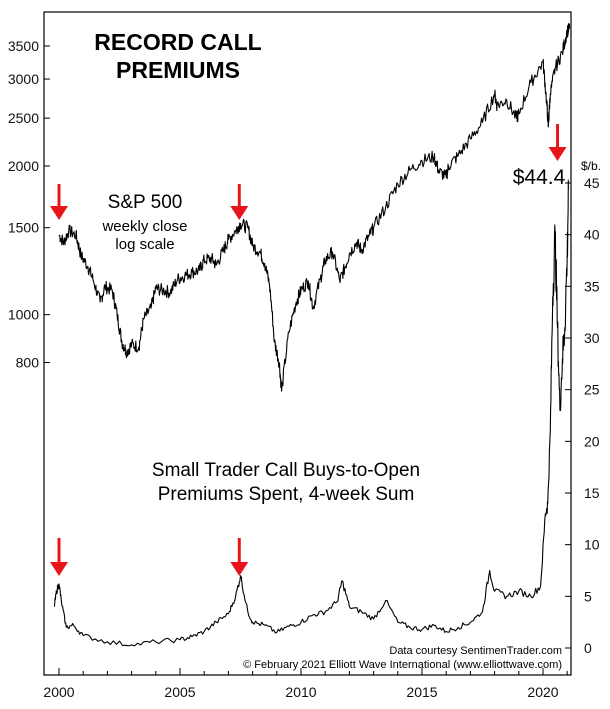 The width and height of the screenshot is (610, 709). I want to click on sp500-label-scale: log scale, so click(144, 244).